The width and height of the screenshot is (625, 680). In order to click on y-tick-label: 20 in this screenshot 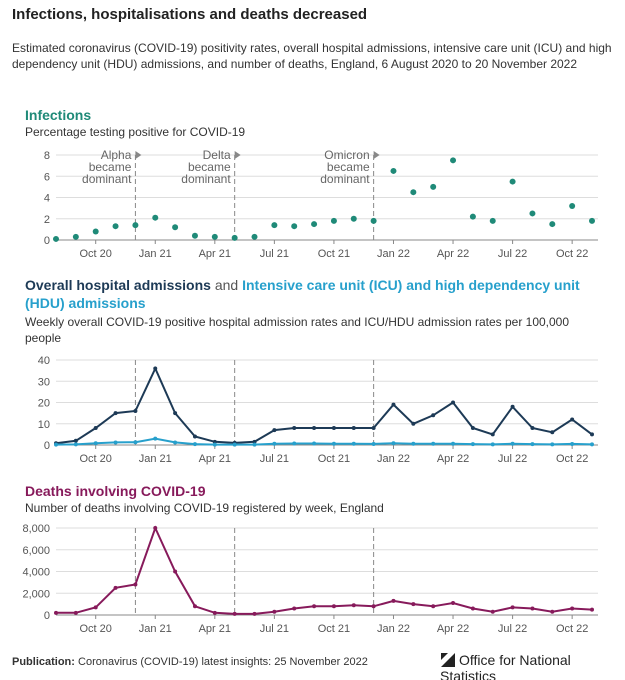, I will do `click(44, 404)`.